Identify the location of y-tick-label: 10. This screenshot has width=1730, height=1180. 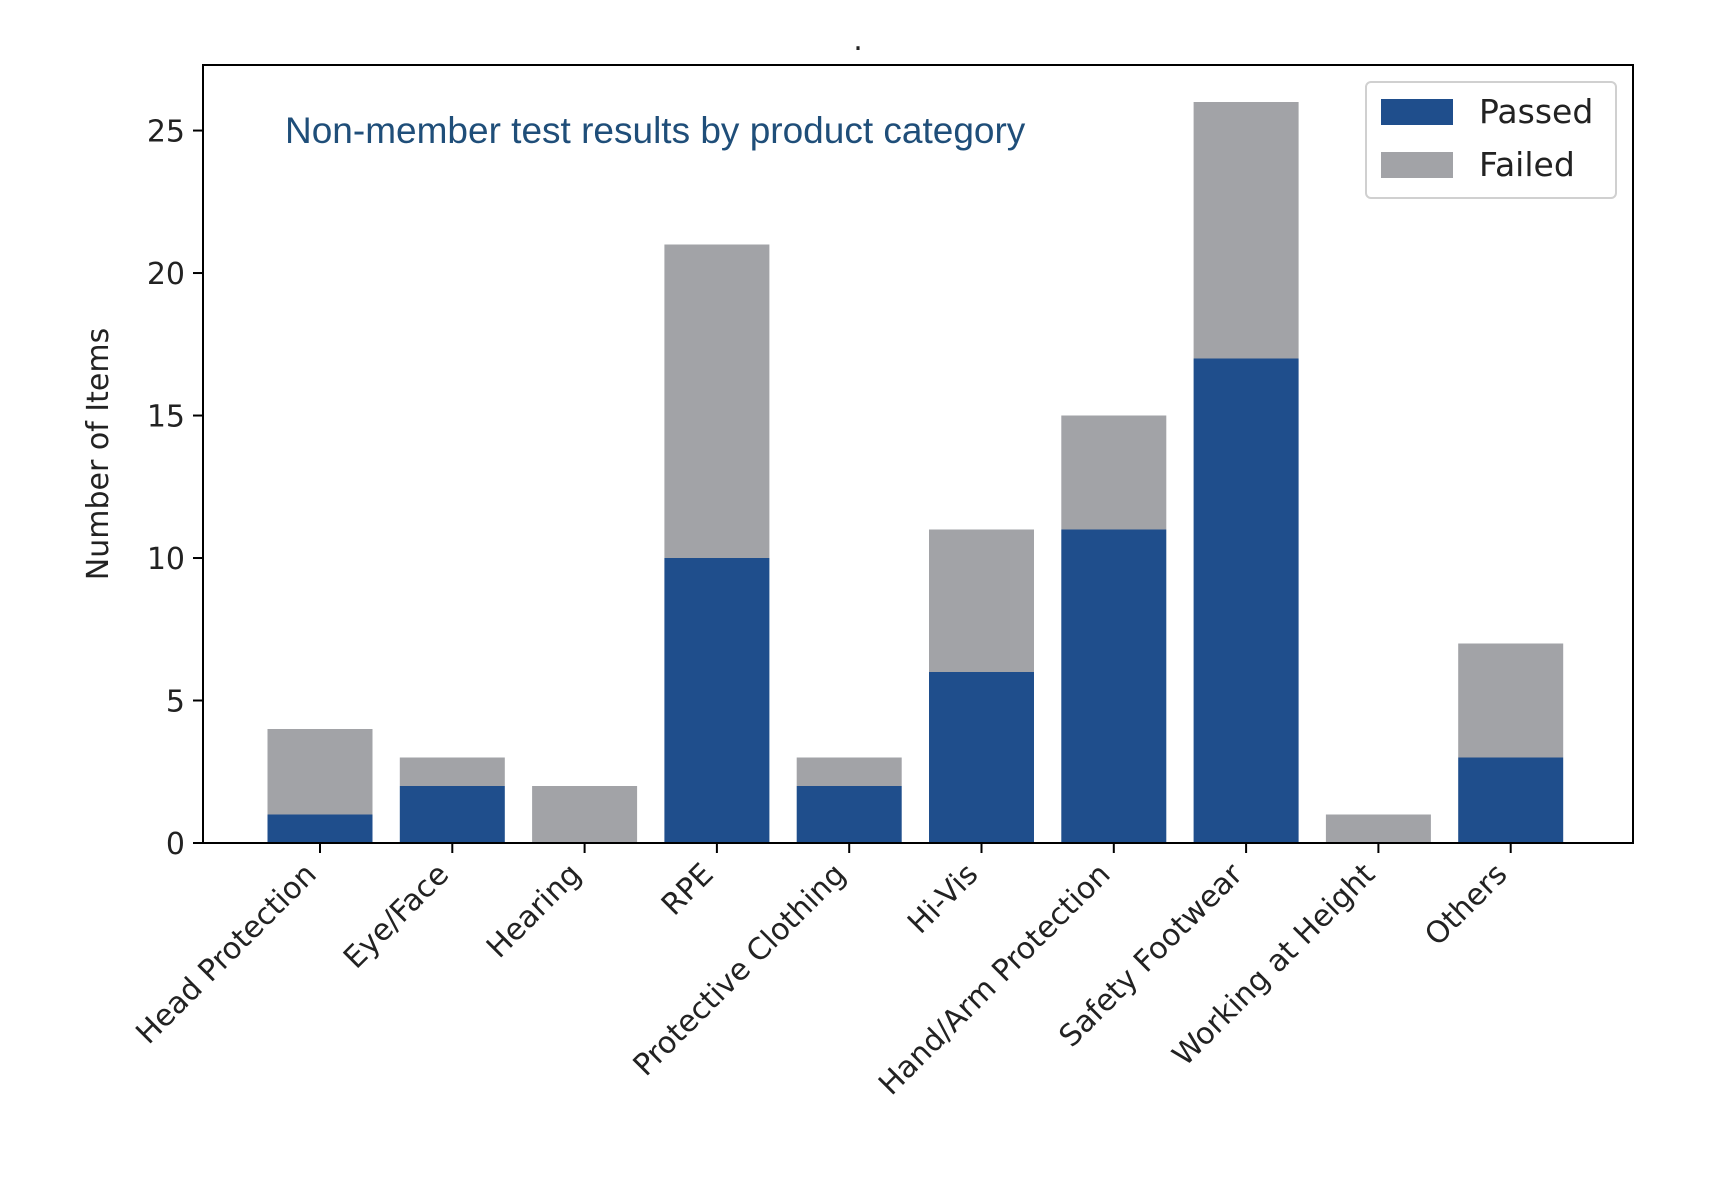
(166, 559).